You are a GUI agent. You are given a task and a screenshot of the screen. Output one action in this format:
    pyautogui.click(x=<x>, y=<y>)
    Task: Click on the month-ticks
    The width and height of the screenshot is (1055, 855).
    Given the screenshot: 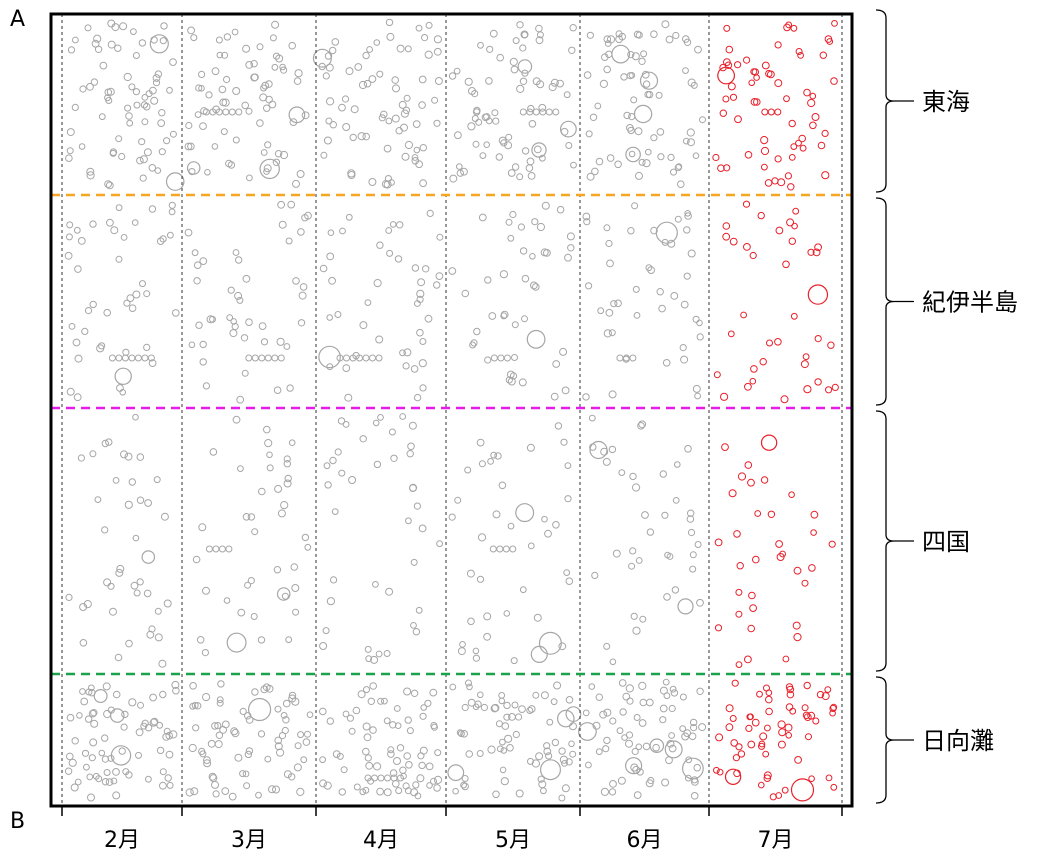 What is the action you would take?
    pyautogui.click(x=452, y=811)
    